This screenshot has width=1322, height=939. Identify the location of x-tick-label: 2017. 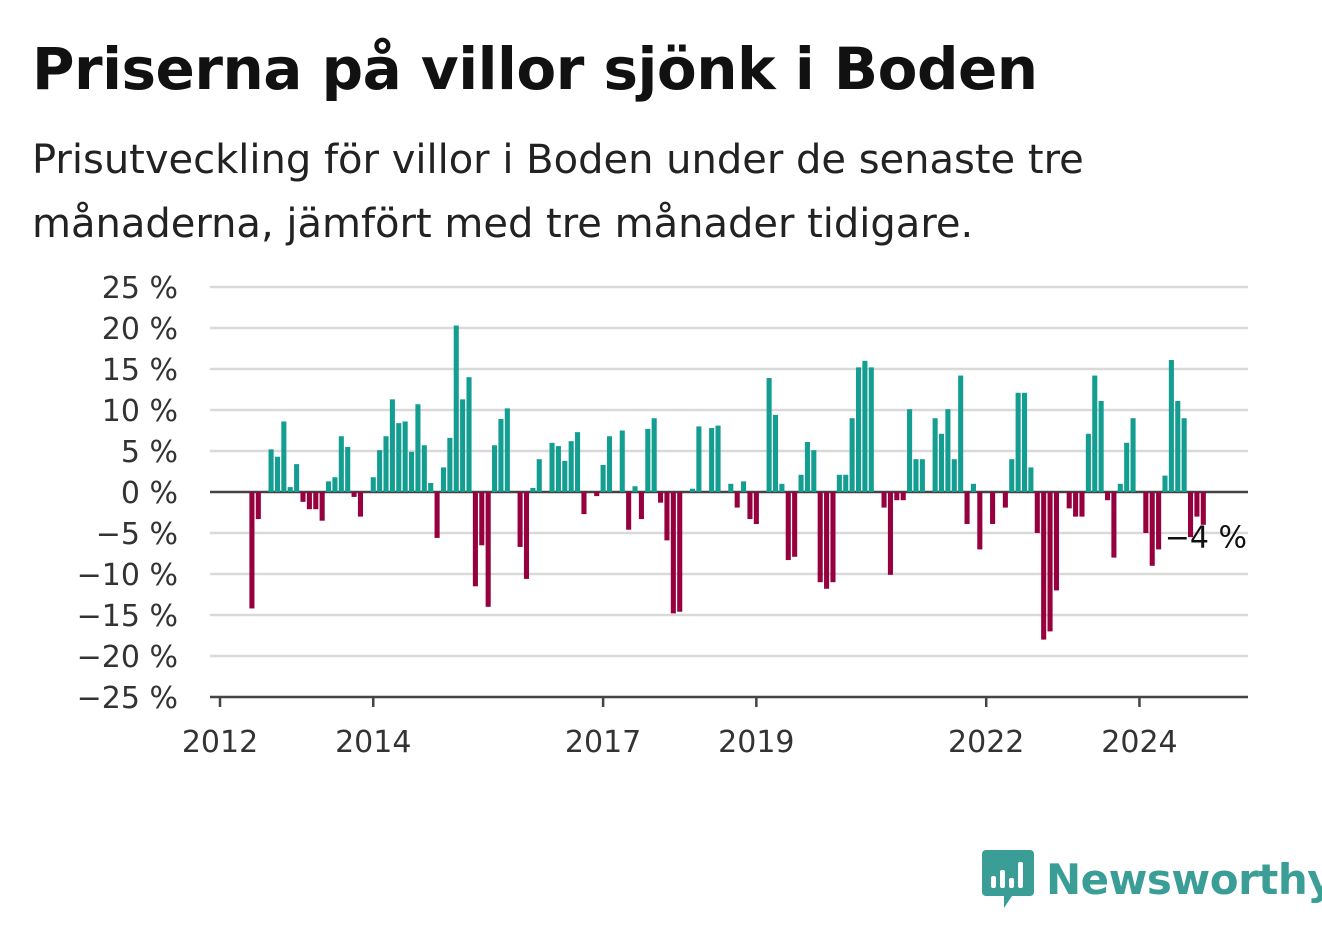
(603, 742).